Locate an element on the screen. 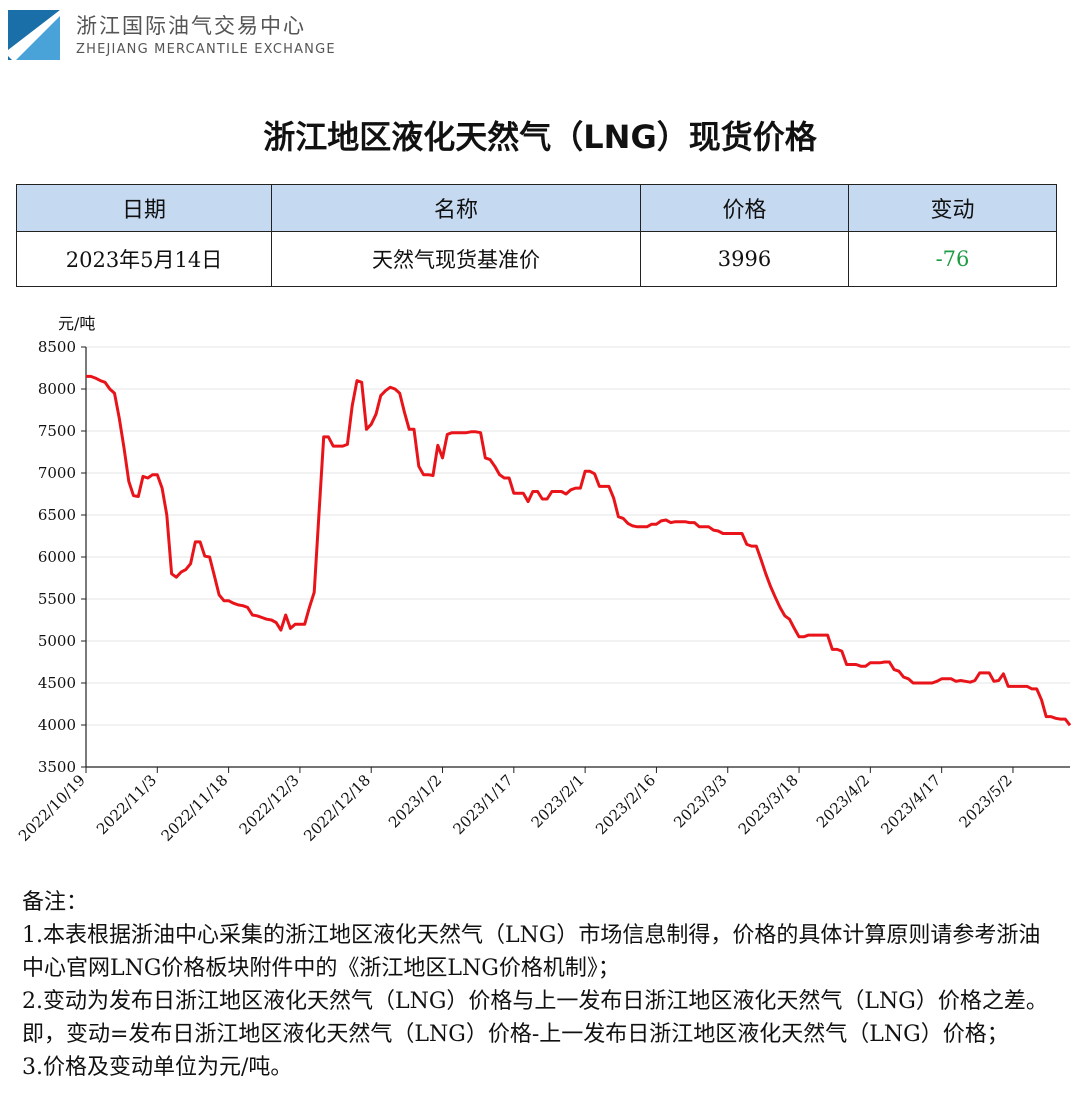 Image resolution: width=1080 pixels, height=1120 pixels. cell-date: 2023年5月14日 is located at coordinates (144, 259).